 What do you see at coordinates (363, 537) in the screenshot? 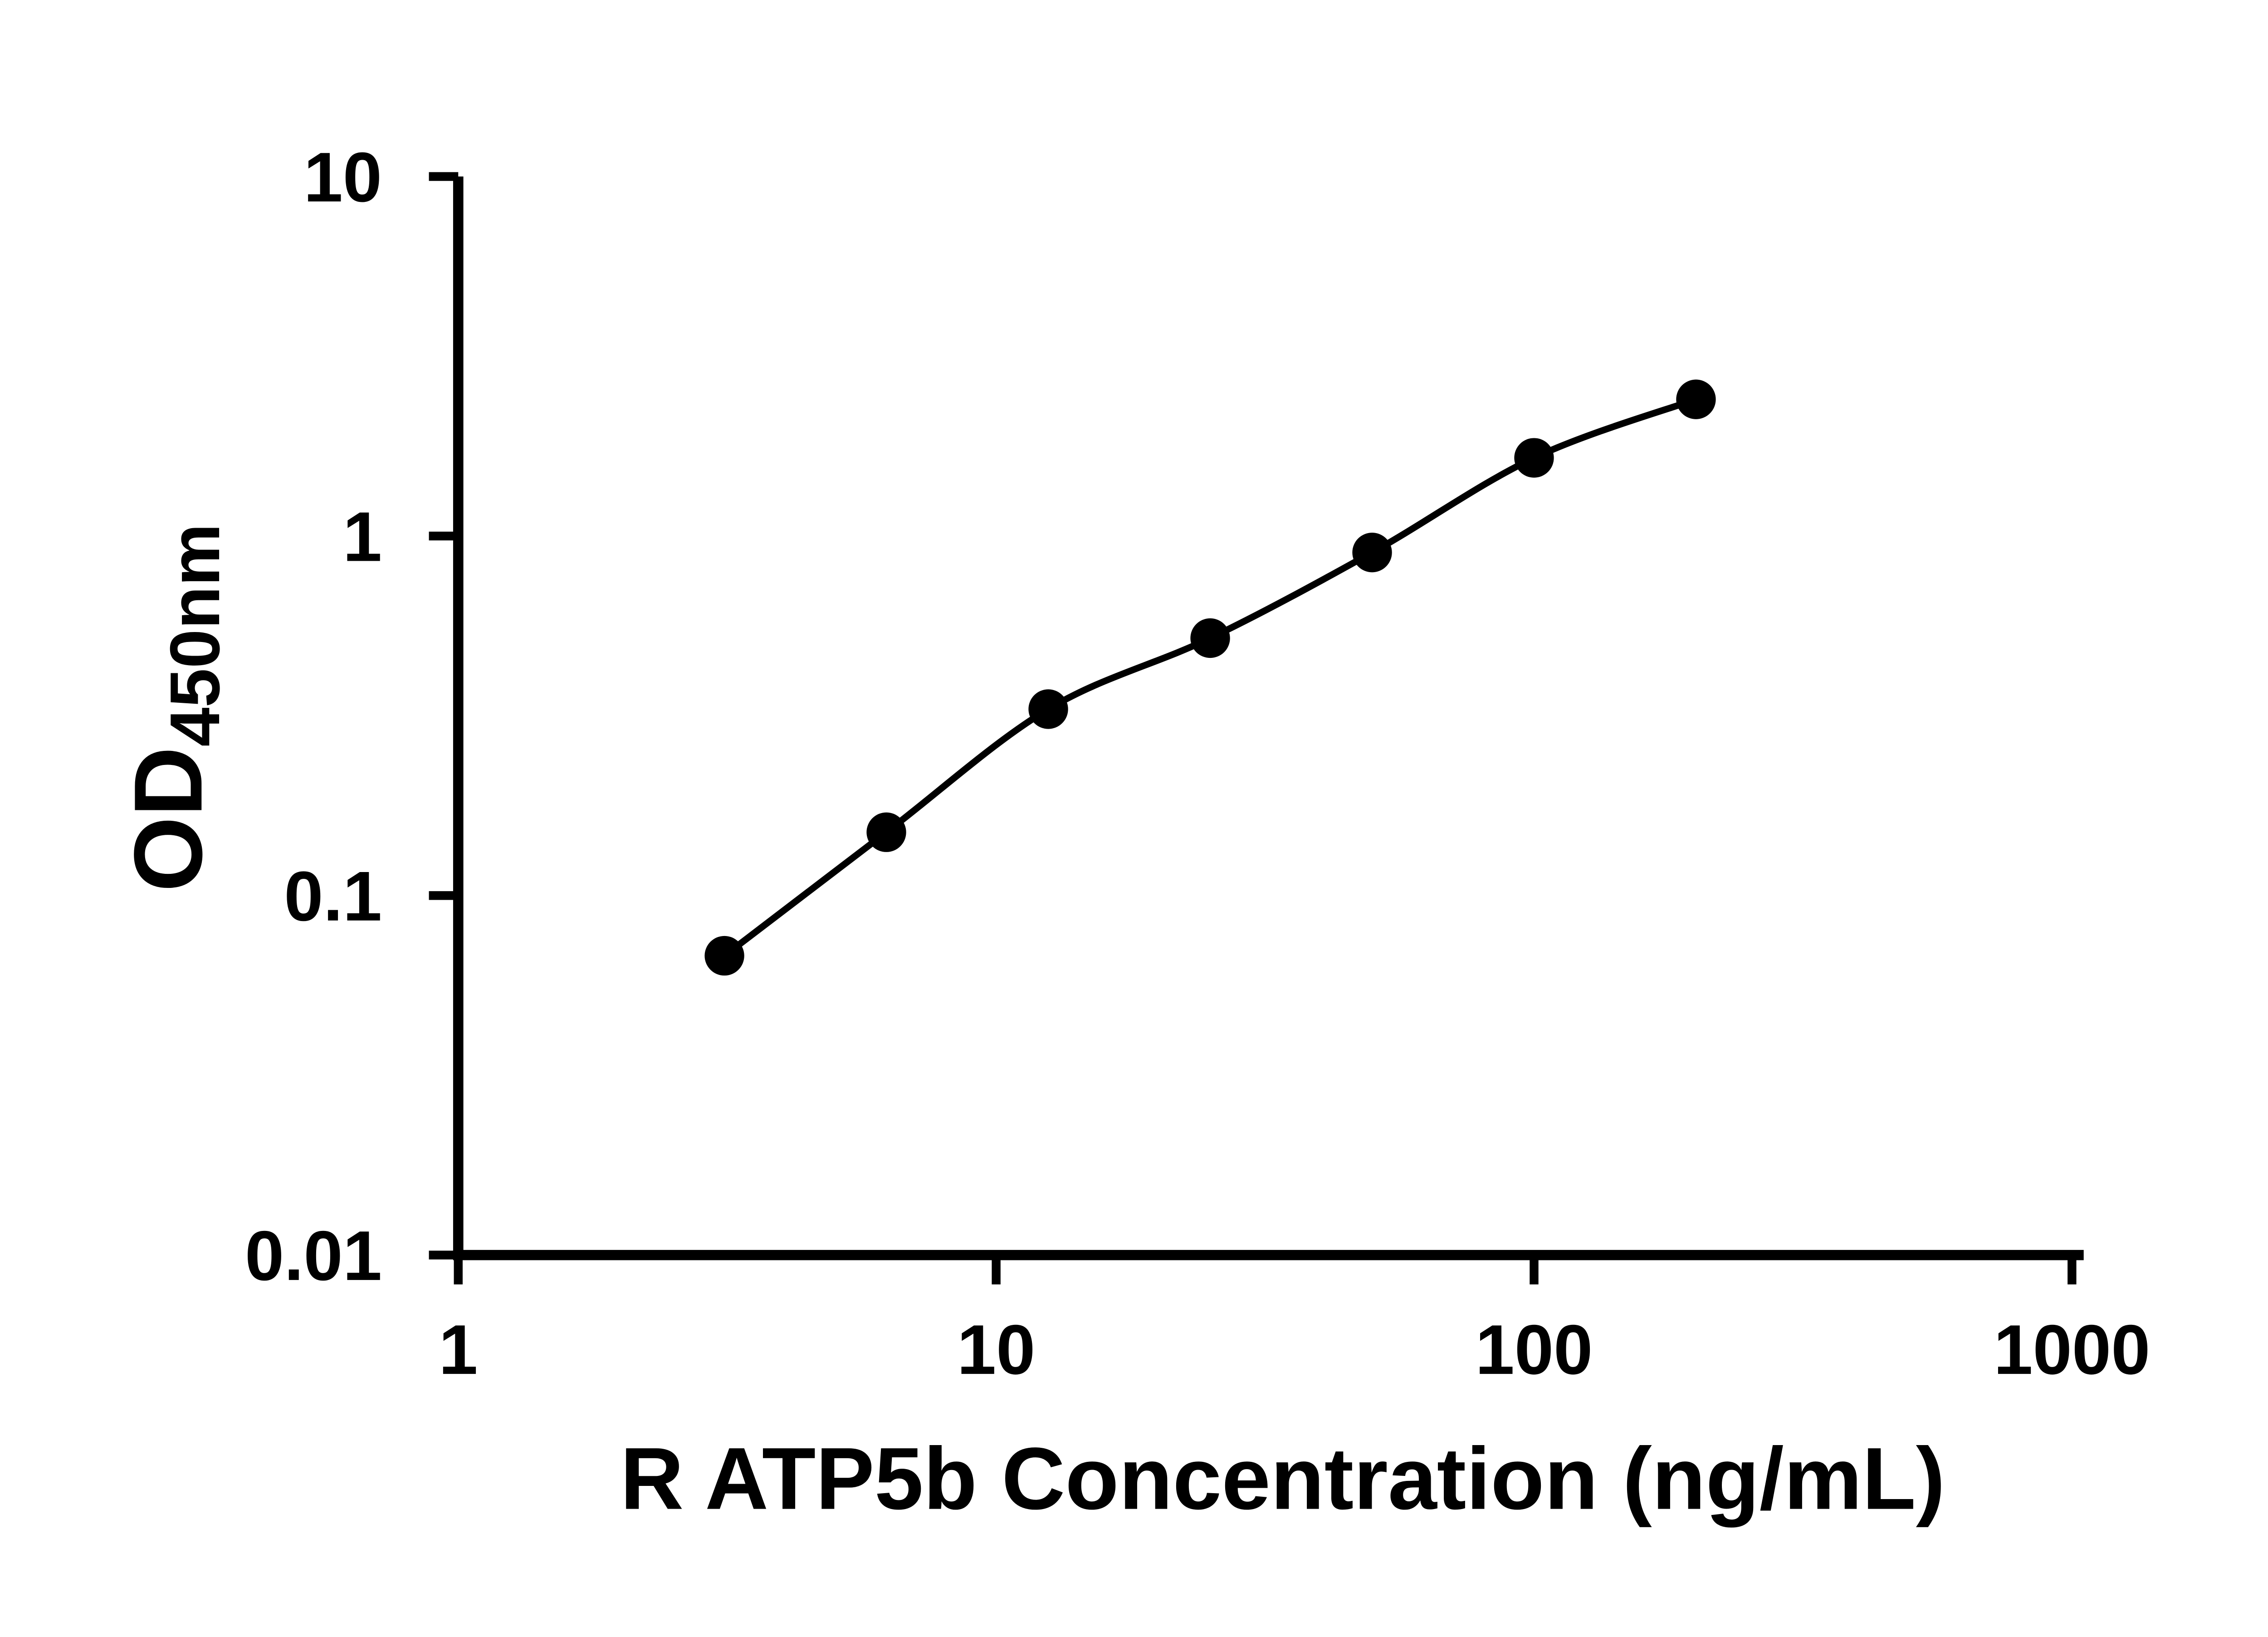
I see `y-tick-label: 1` at bounding box center [363, 537].